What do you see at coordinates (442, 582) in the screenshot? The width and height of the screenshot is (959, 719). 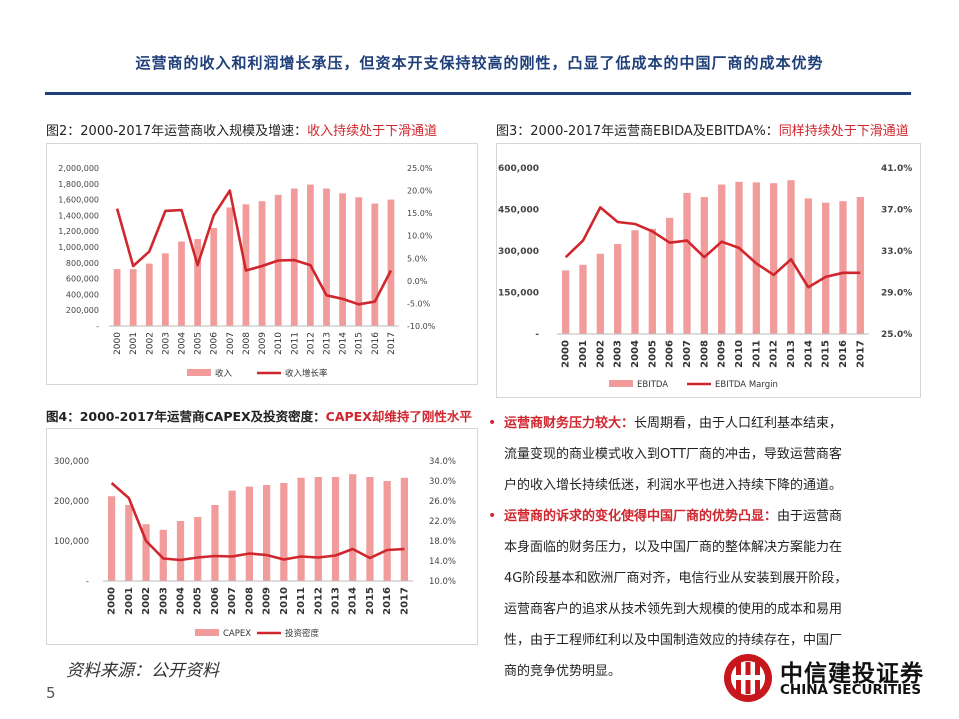 I see `right-axis-tick-label: 10.0%` at bounding box center [442, 582].